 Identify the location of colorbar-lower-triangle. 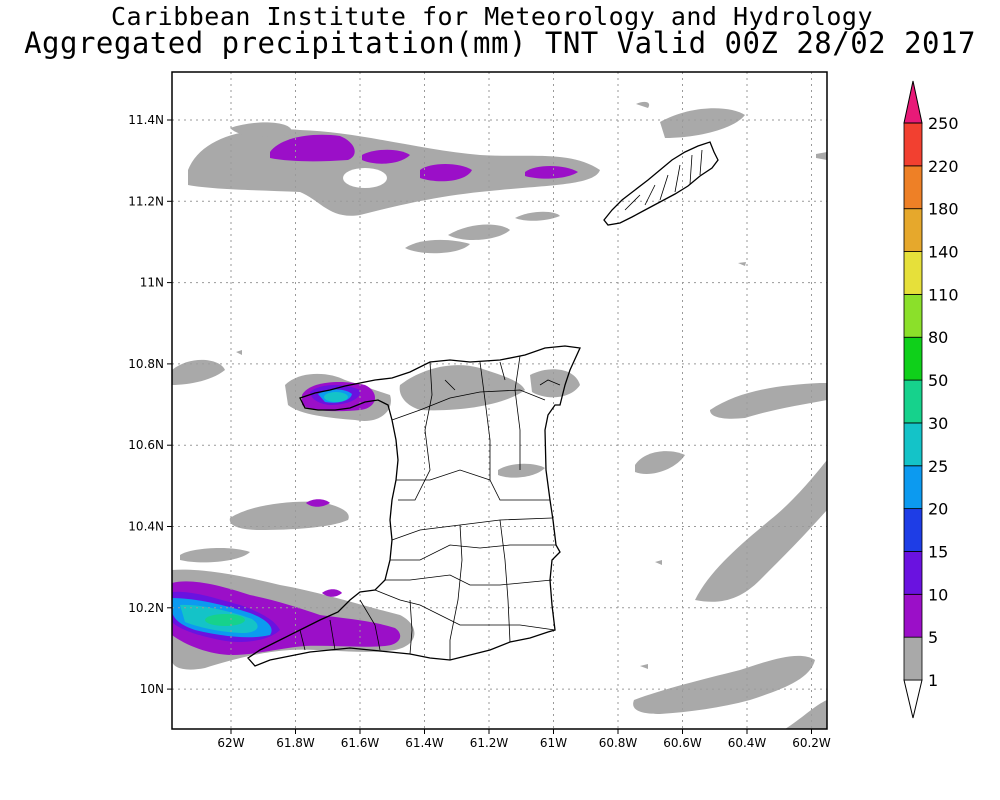
(913, 699).